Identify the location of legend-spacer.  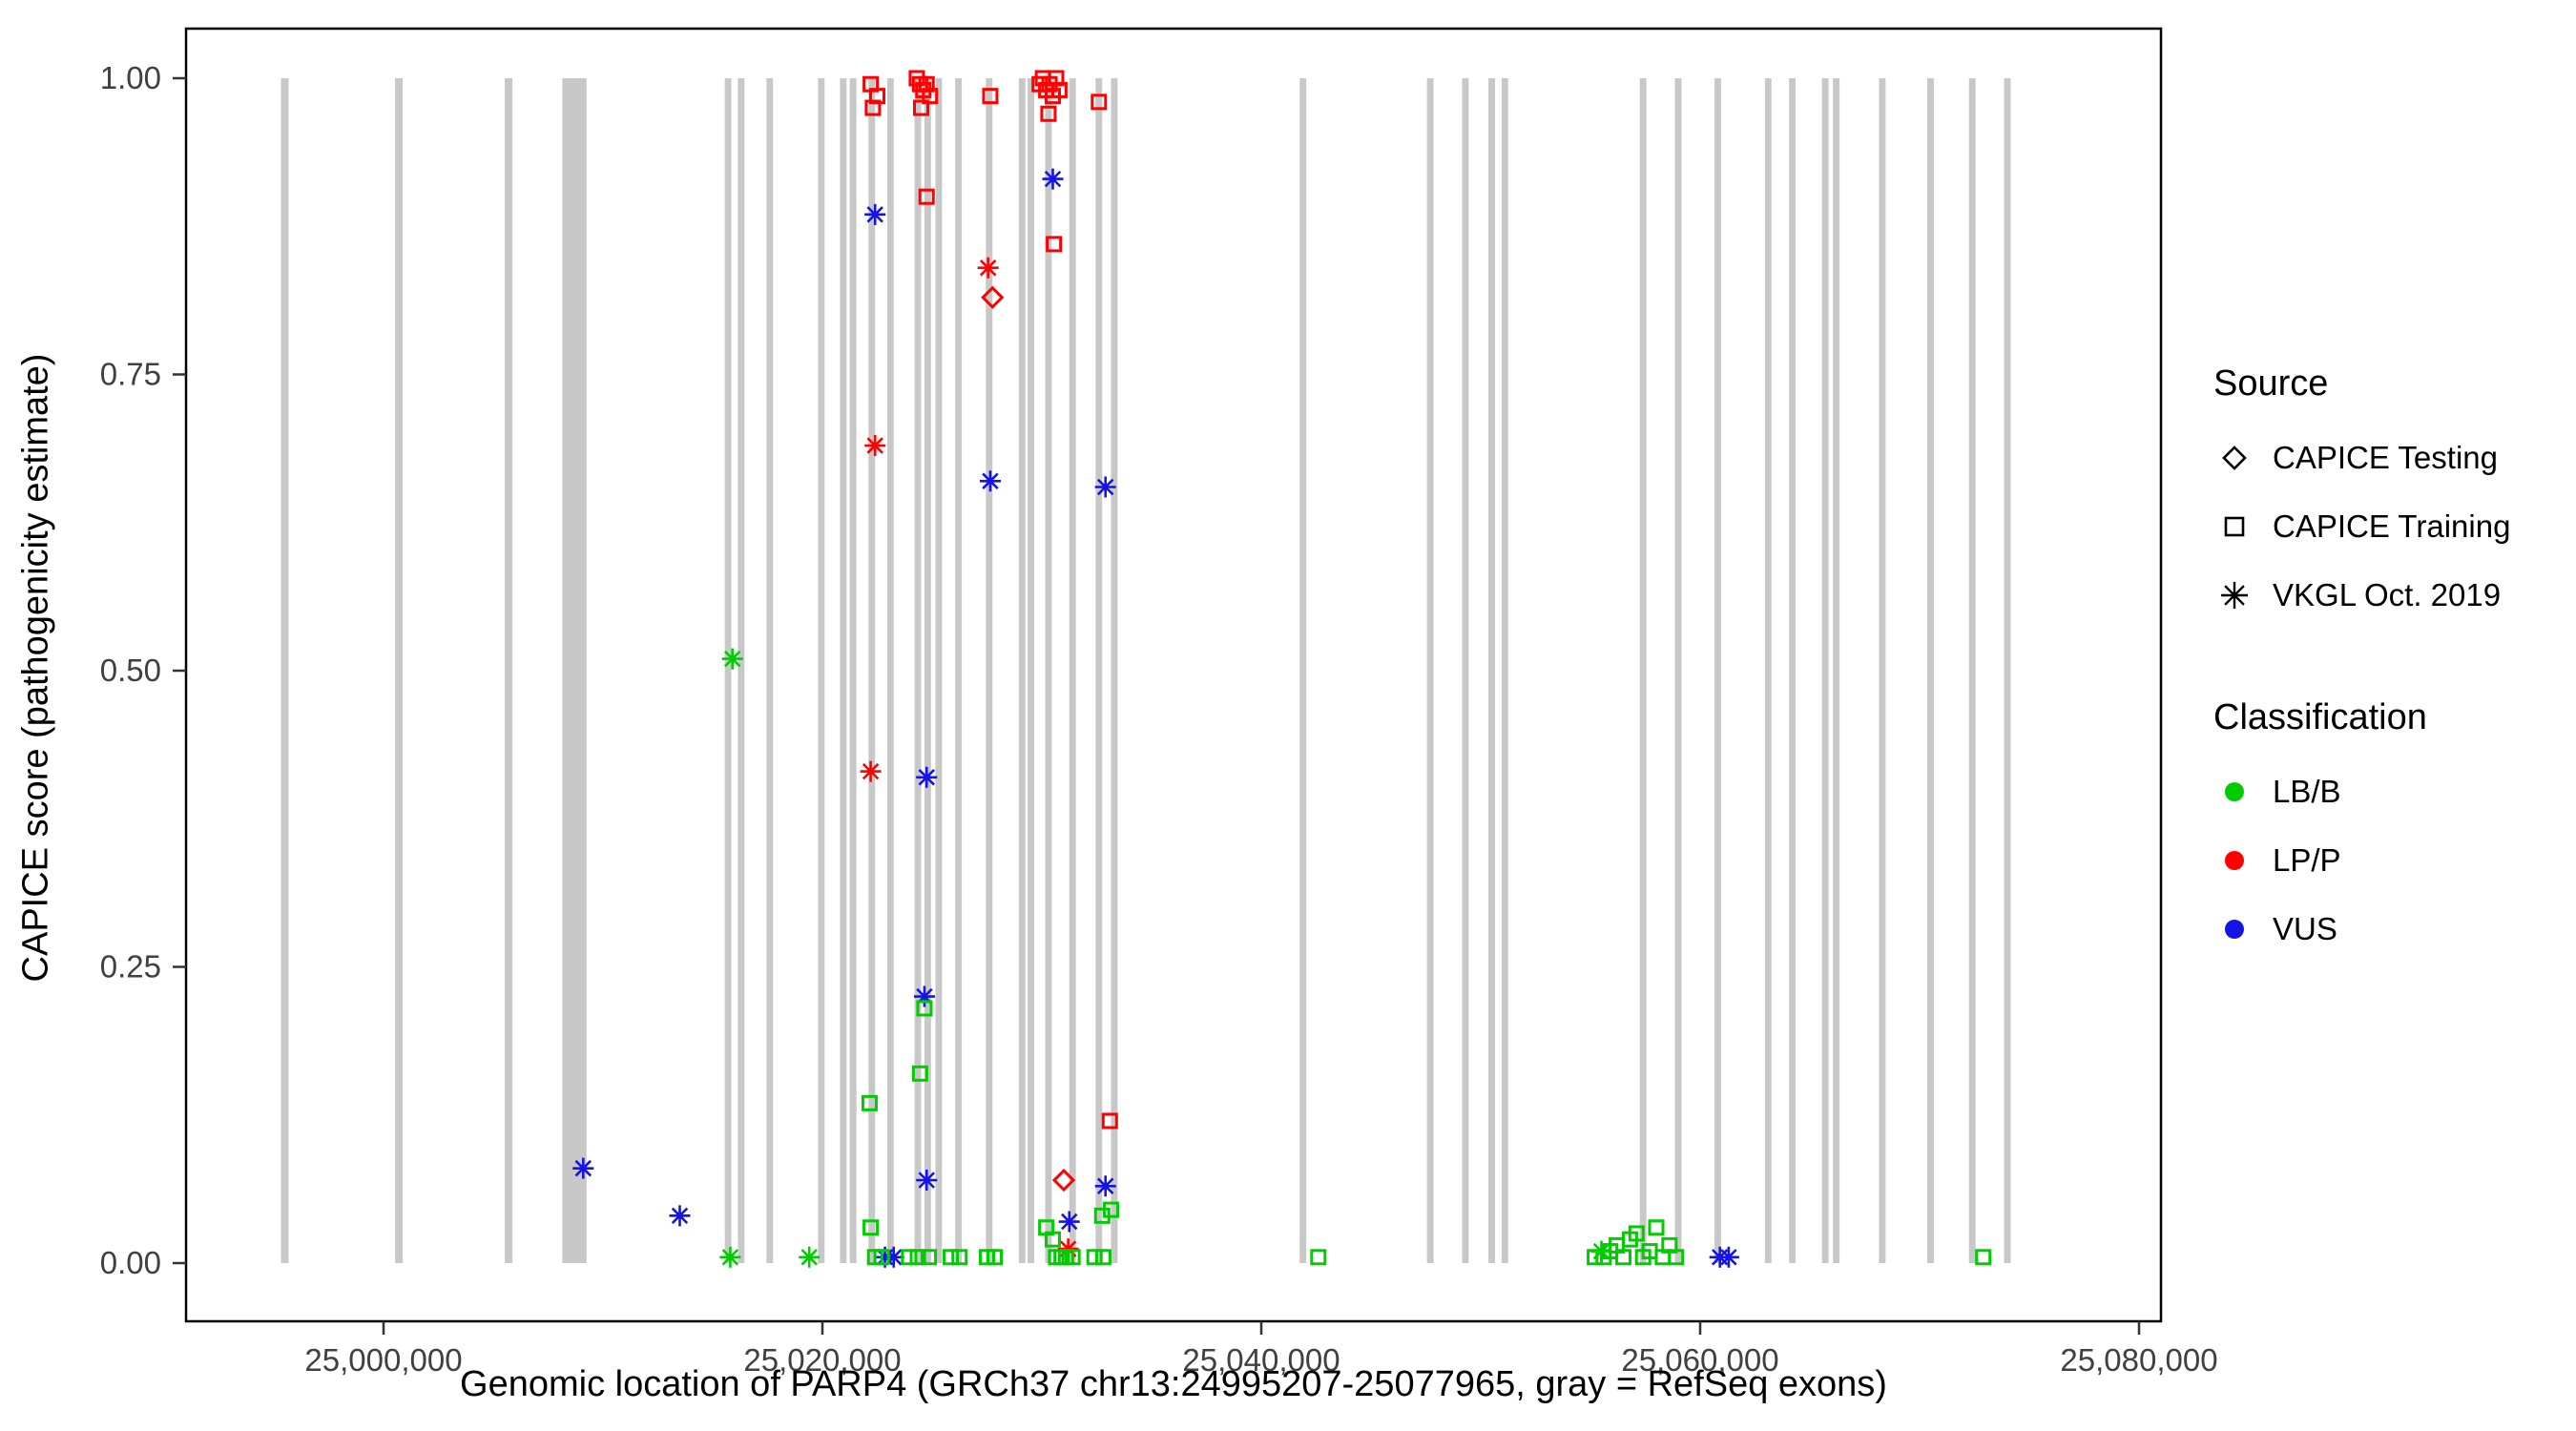
(2361, 663).